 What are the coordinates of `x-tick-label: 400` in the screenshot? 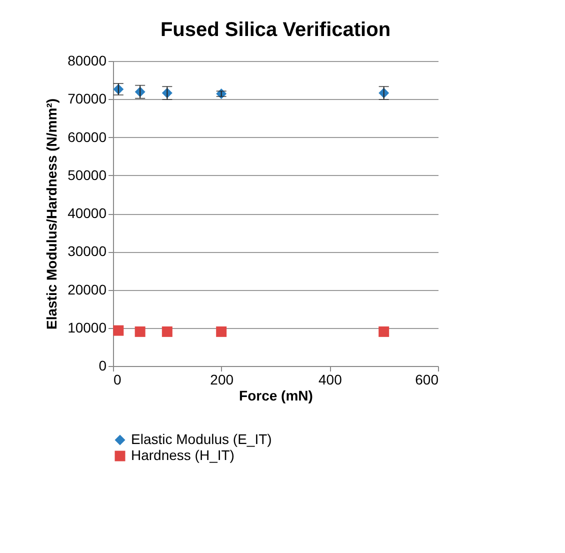 It's located at (330, 380).